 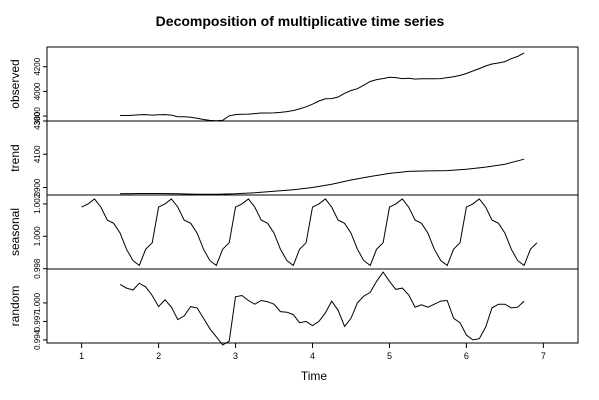 I want to click on y-axis-label-trend: trend, so click(x=15, y=157).